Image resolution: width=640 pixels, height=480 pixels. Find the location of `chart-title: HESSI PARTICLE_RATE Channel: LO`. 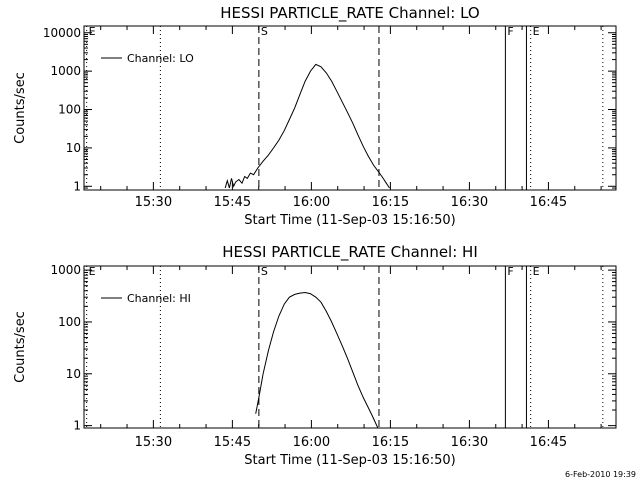

chart-title: HESSI PARTICLE_RATE Channel: LO is located at coordinates (349, 13).